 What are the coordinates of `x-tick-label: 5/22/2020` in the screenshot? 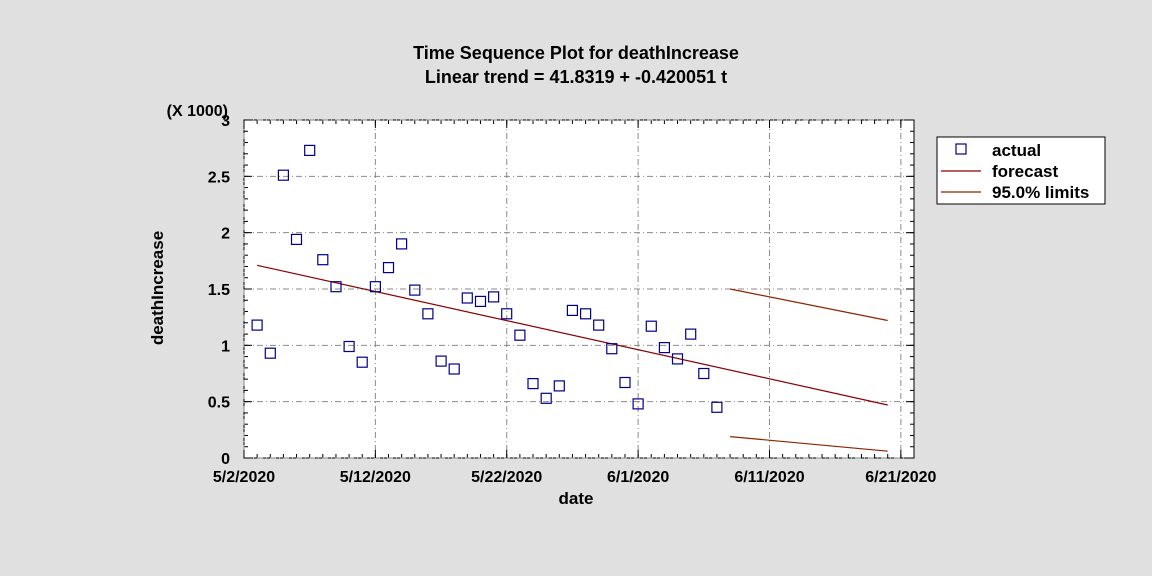 It's located at (506, 477).